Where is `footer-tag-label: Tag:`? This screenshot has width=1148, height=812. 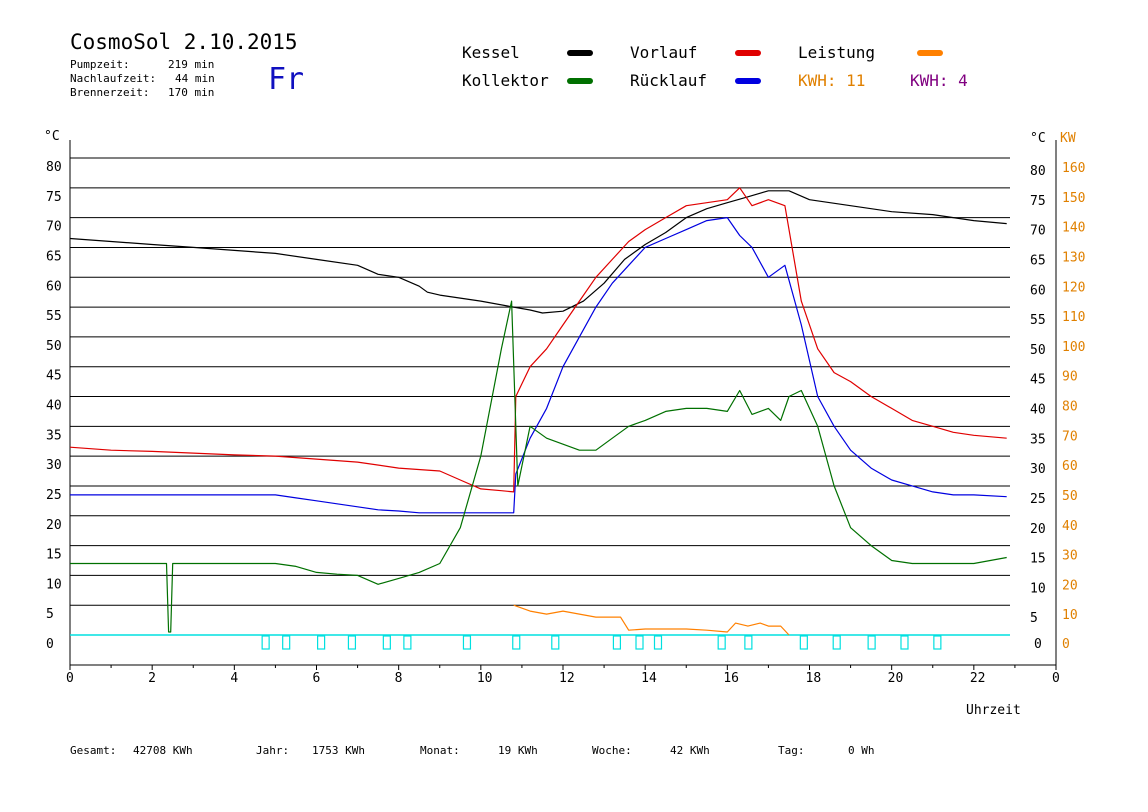
footer-tag-label: Tag: is located at coordinates (791, 750).